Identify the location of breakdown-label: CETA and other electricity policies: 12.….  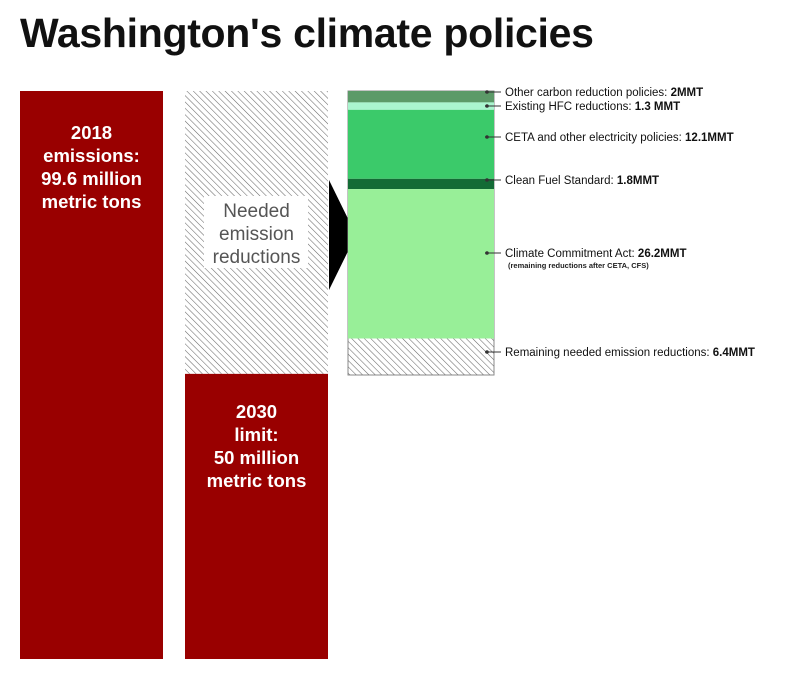
(619, 138).